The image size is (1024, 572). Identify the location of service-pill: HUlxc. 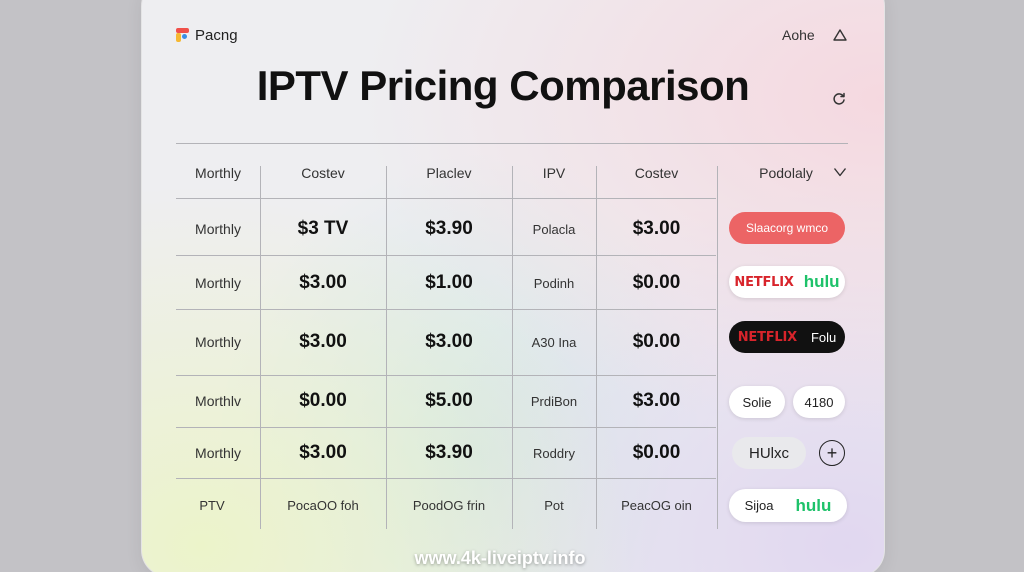
(769, 453).